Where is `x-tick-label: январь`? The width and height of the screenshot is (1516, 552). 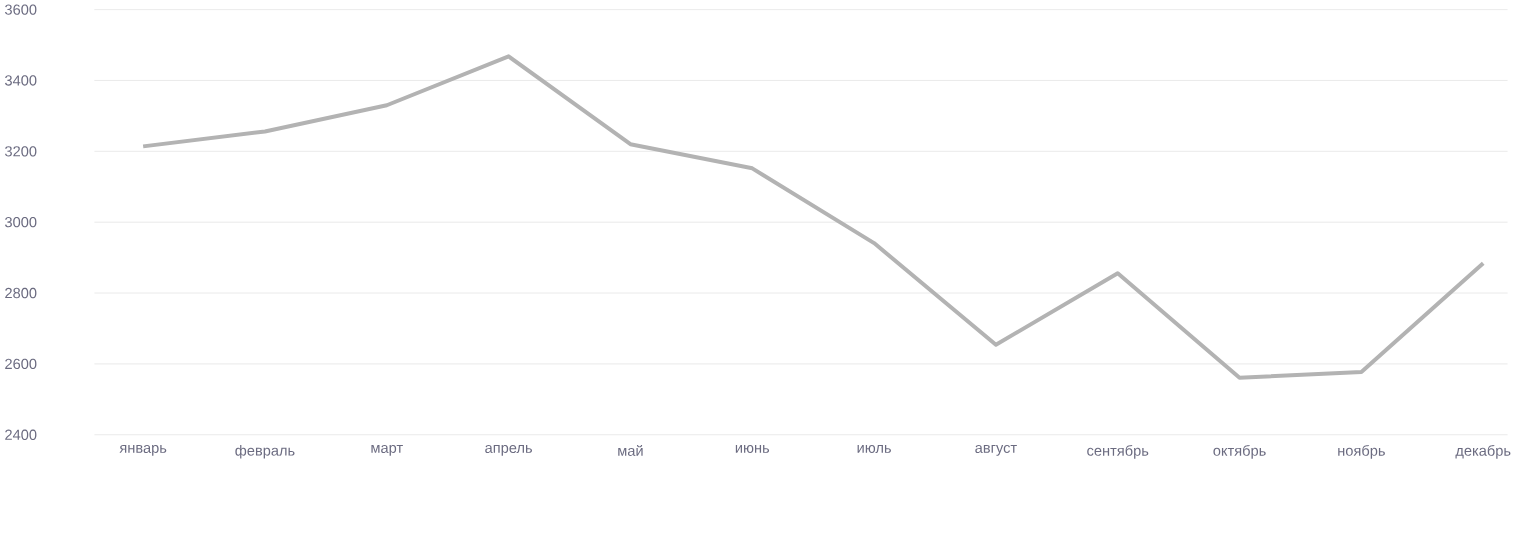 x-tick-label: январь is located at coordinates (143, 451).